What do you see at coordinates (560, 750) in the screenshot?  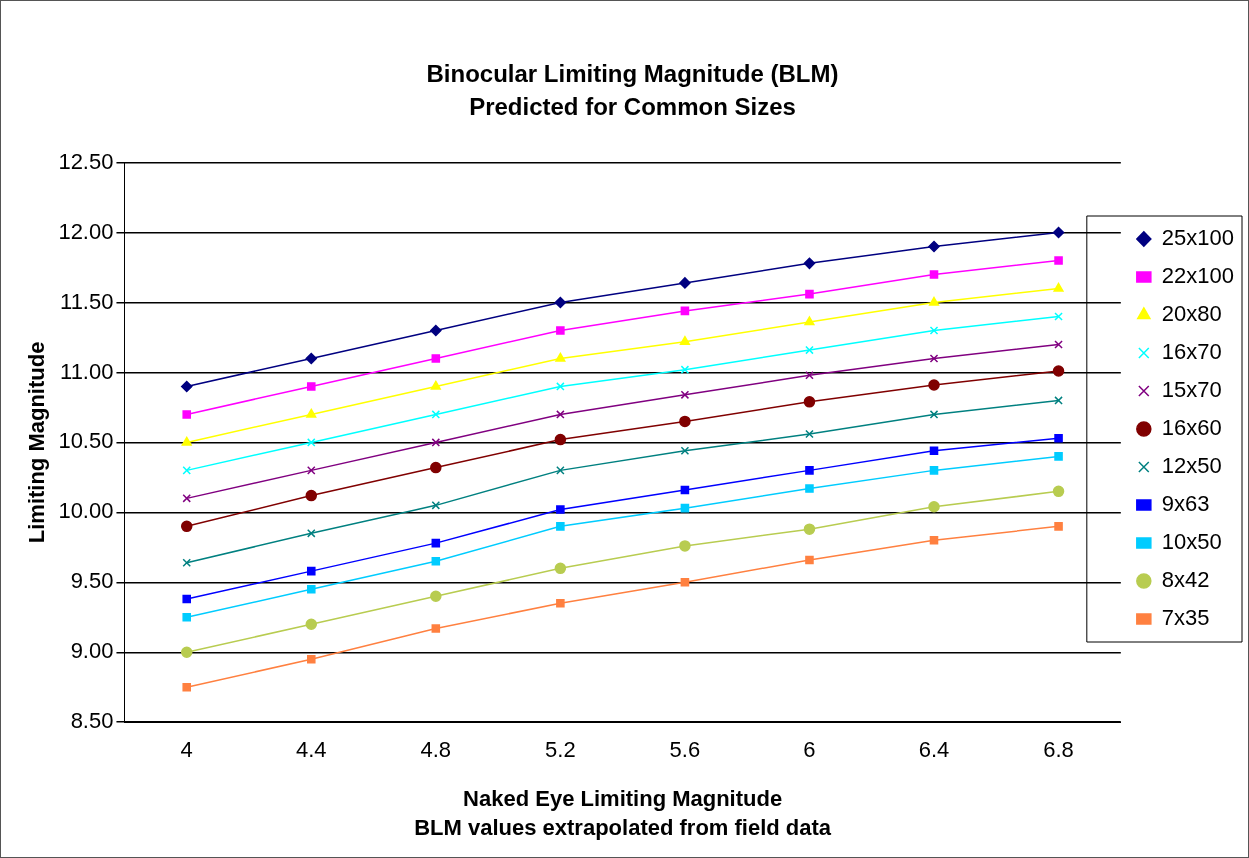 I see `x-tick-label: 5.2` at bounding box center [560, 750].